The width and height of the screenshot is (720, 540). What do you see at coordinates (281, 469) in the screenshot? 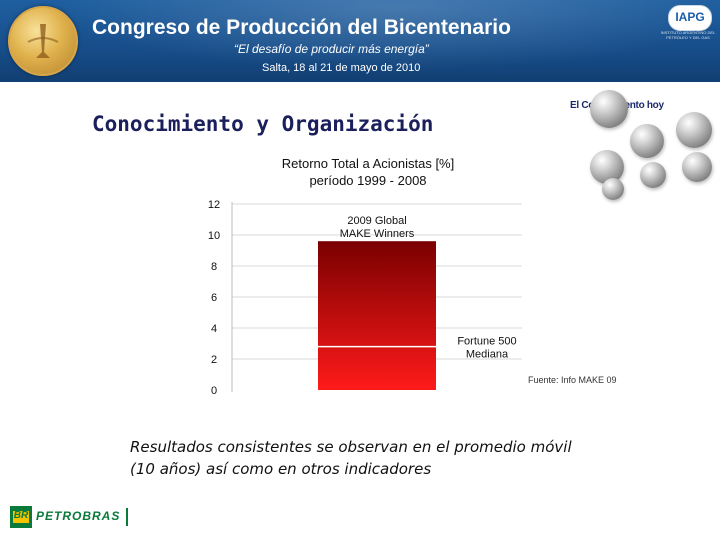
I see `conclusion-line2: (10 años) así como en otros indicadores` at bounding box center [281, 469].